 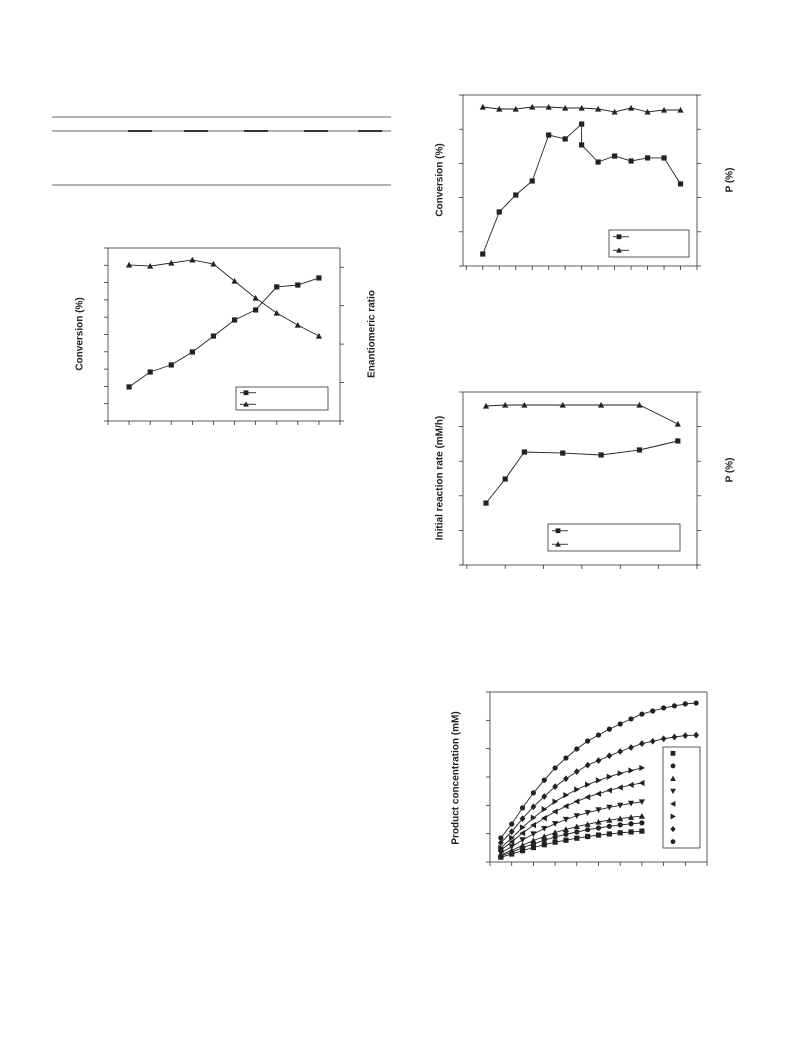 I want to click on chart: Conversion (%) Enantiomeric ratio, so click(x=226, y=336).